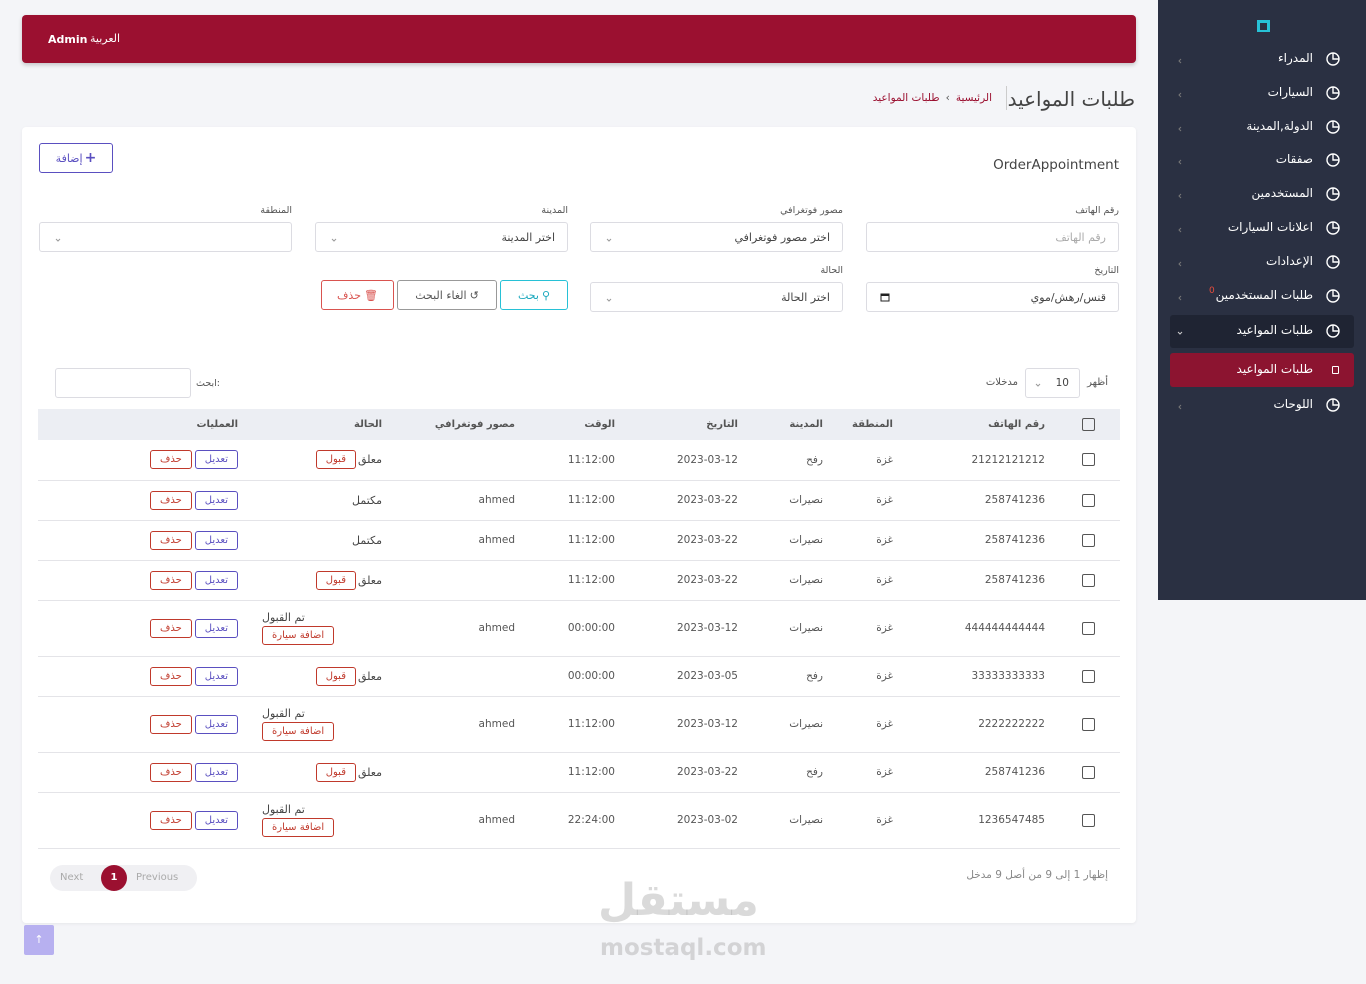 The width and height of the screenshot is (1366, 984). What do you see at coordinates (981, 676) in the screenshot?
I see `cell-phone: 33333333333` at bounding box center [981, 676].